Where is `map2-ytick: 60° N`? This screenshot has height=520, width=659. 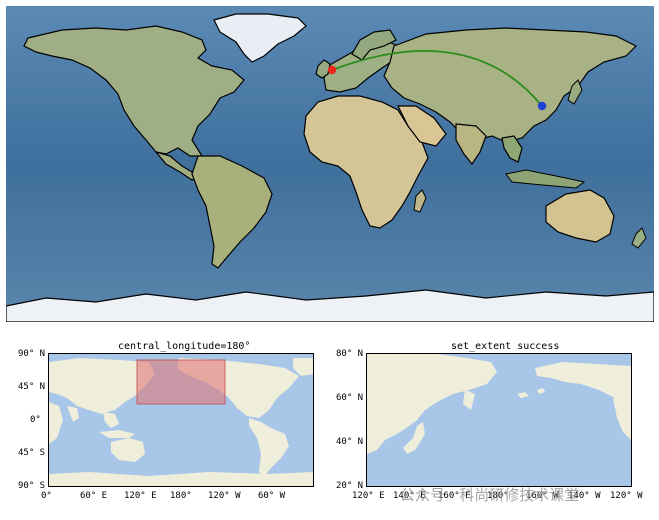 map2-ytick: 60° N is located at coordinates (350, 398).